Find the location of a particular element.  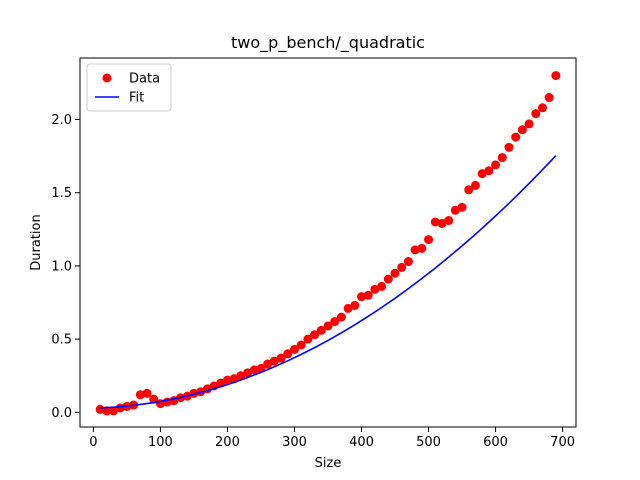

legend-data-marker is located at coordinates (107, 78).